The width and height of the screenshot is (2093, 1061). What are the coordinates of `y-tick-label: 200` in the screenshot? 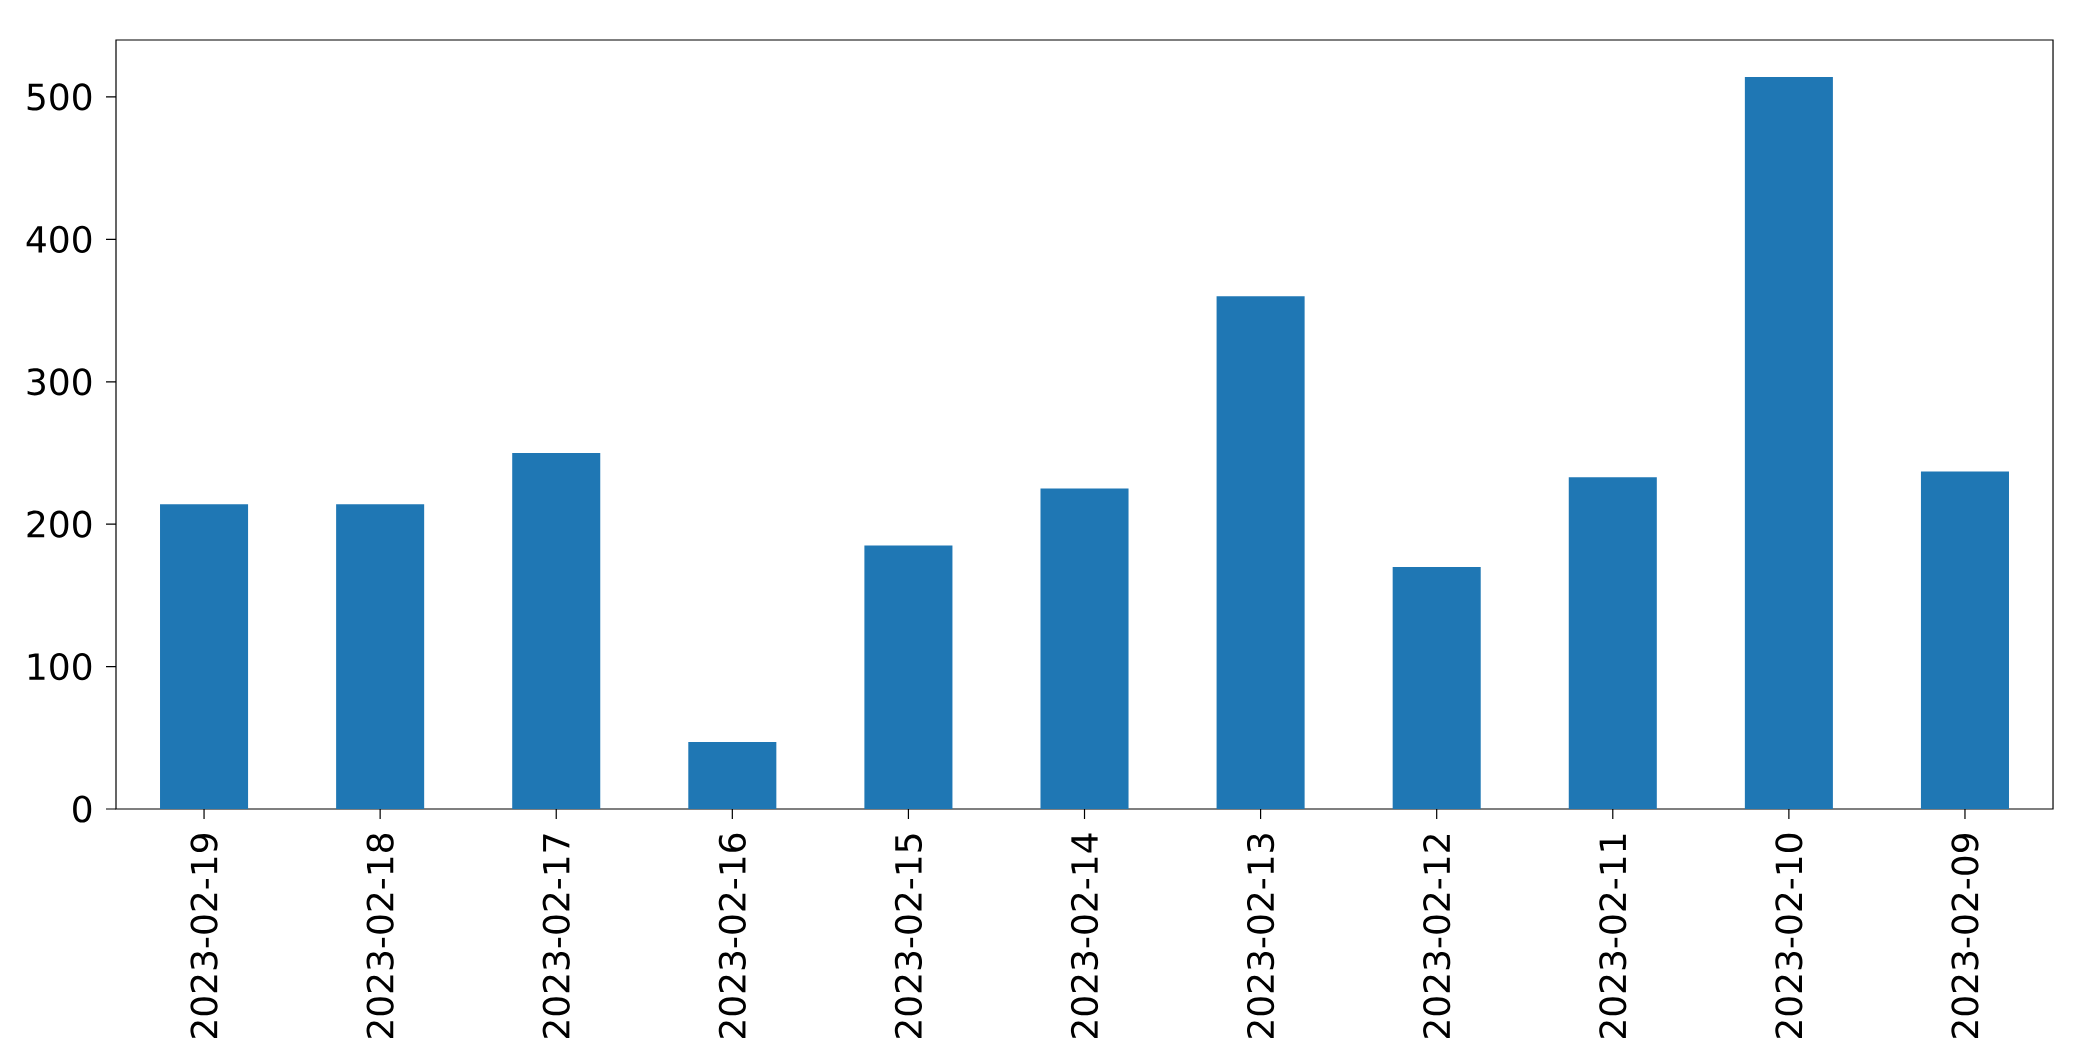 It's located at (59, 524).